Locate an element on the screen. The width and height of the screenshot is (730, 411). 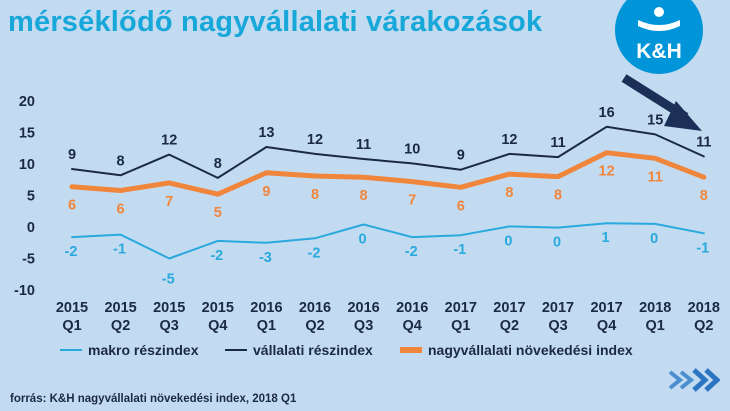
legend-item-vallalati: vállalati részindex is located at coordinates (299, 350).